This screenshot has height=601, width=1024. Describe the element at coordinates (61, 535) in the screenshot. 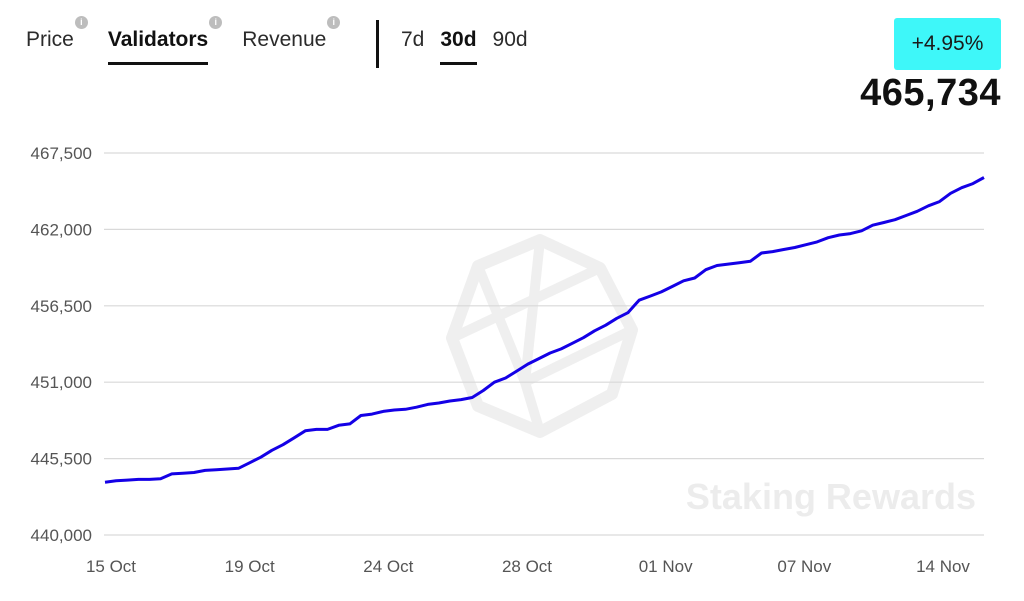

I see `y-tick-label: 440,000` at that location.